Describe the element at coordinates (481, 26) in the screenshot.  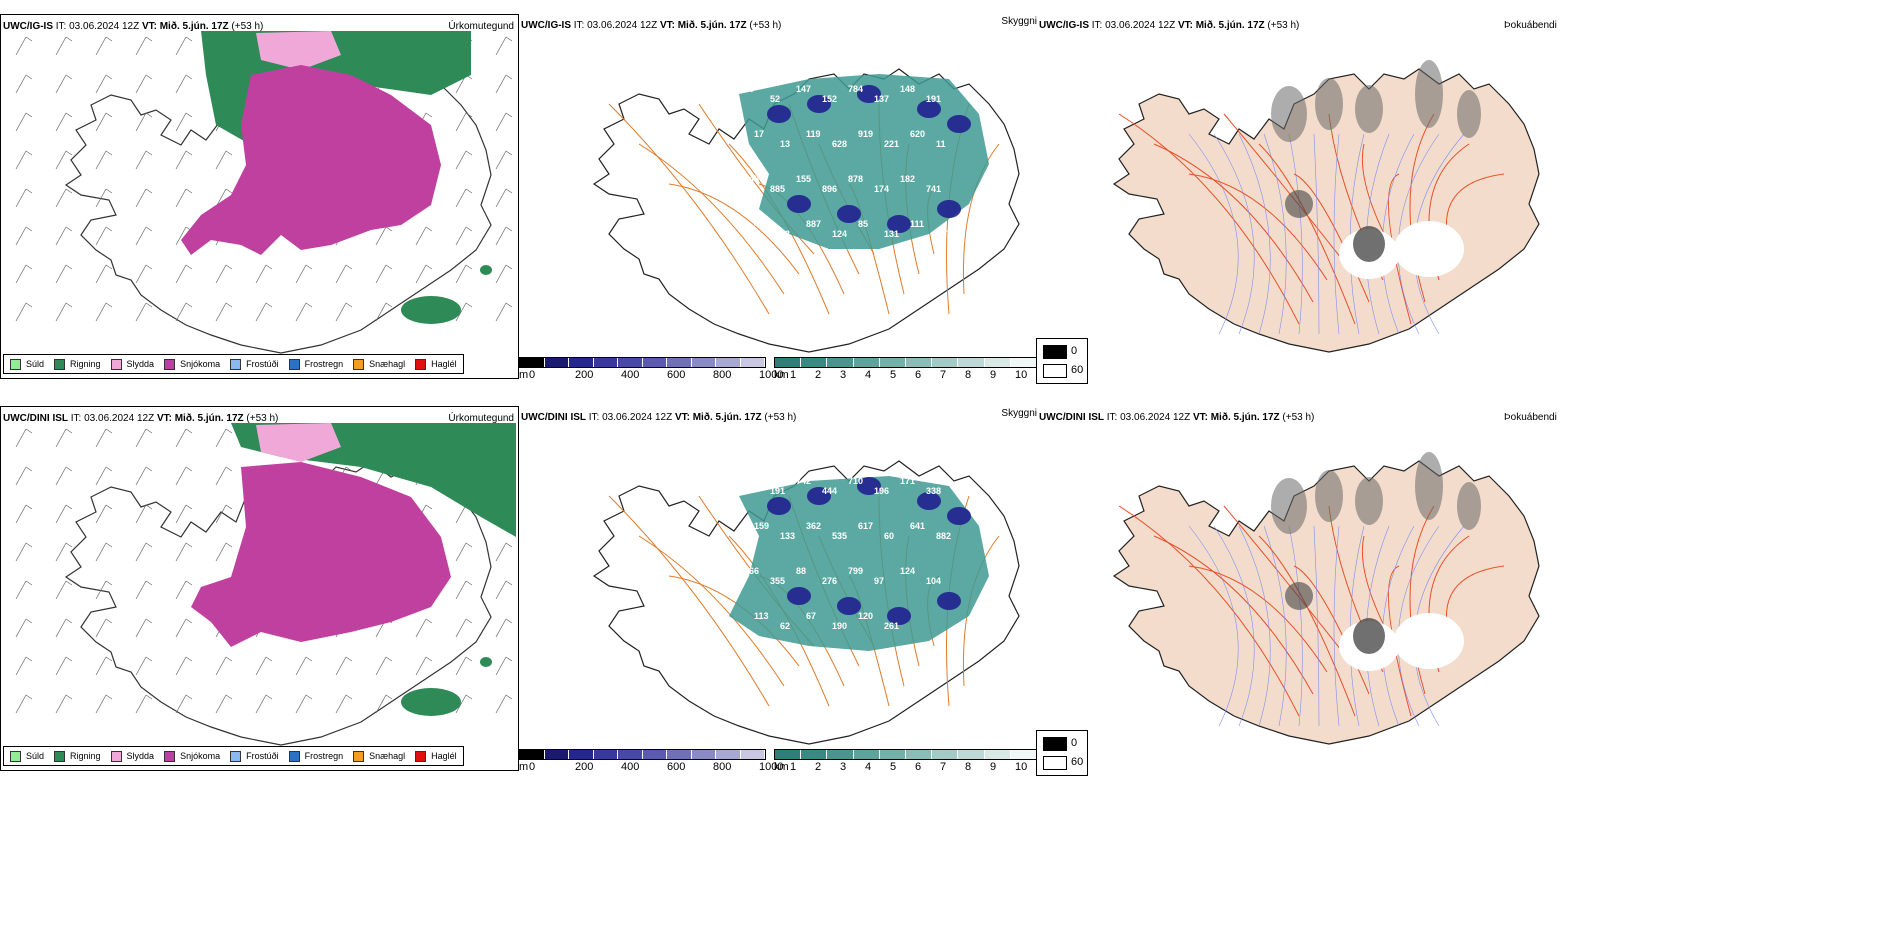
I see `panel-product-label: Úrkomutegund` at that location.